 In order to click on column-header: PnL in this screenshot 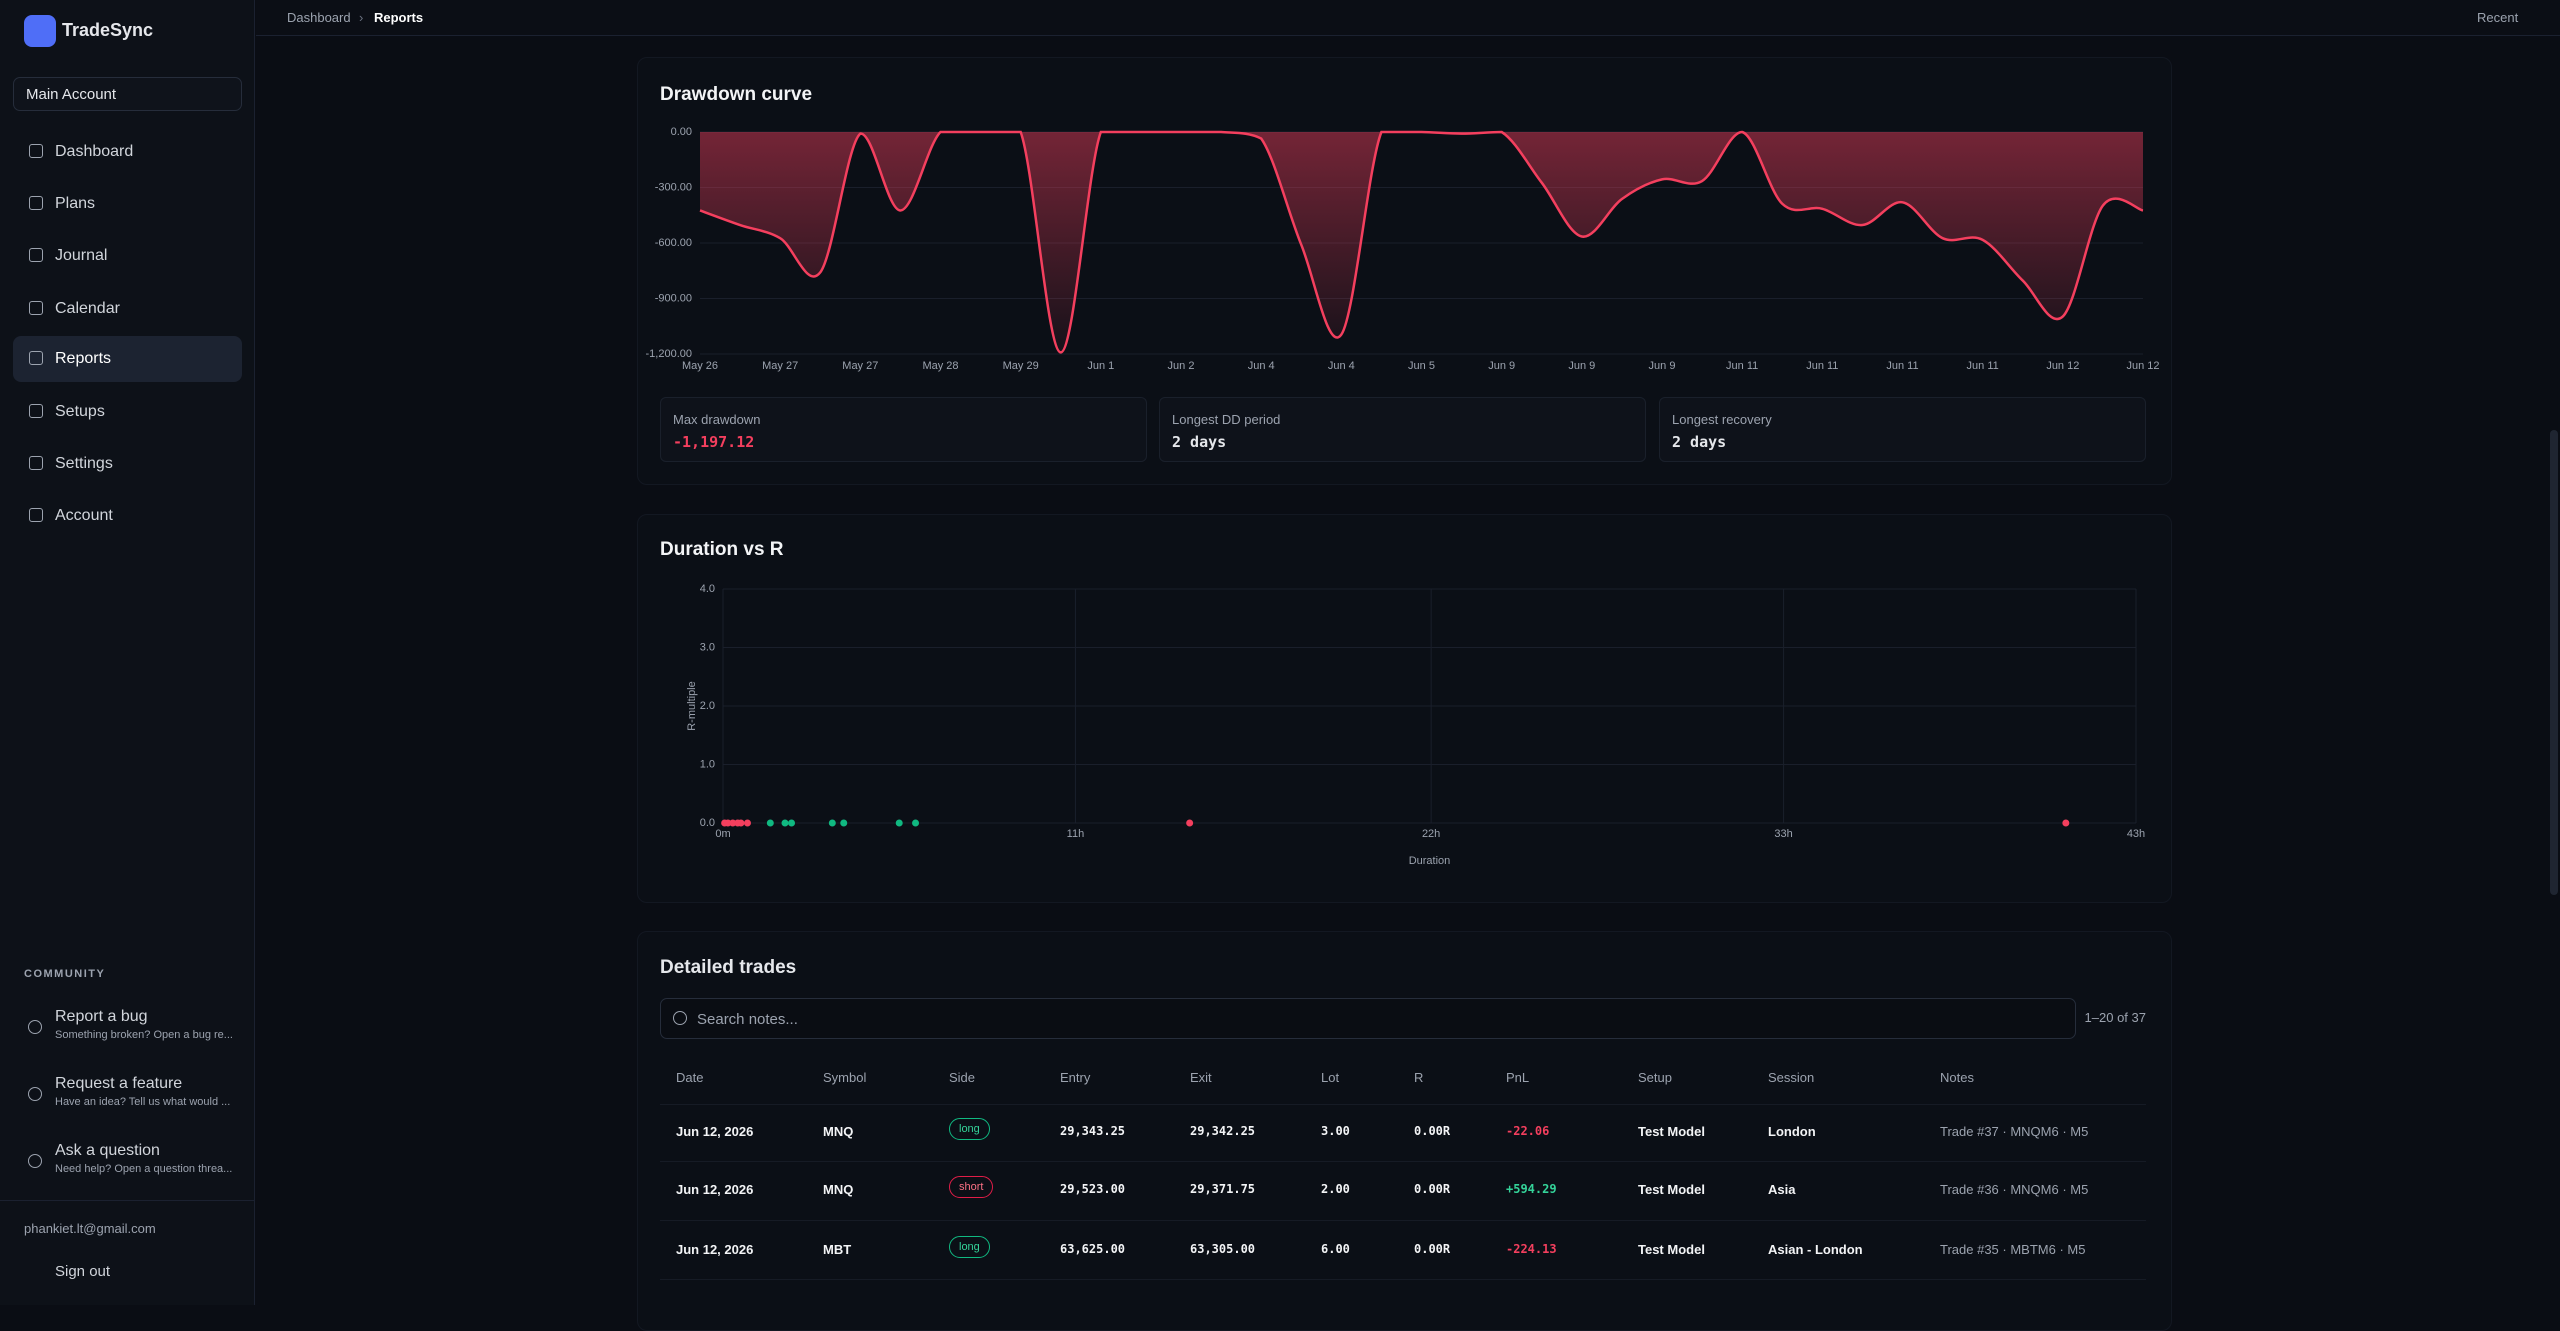, I will do `click(1518, 1077)`.